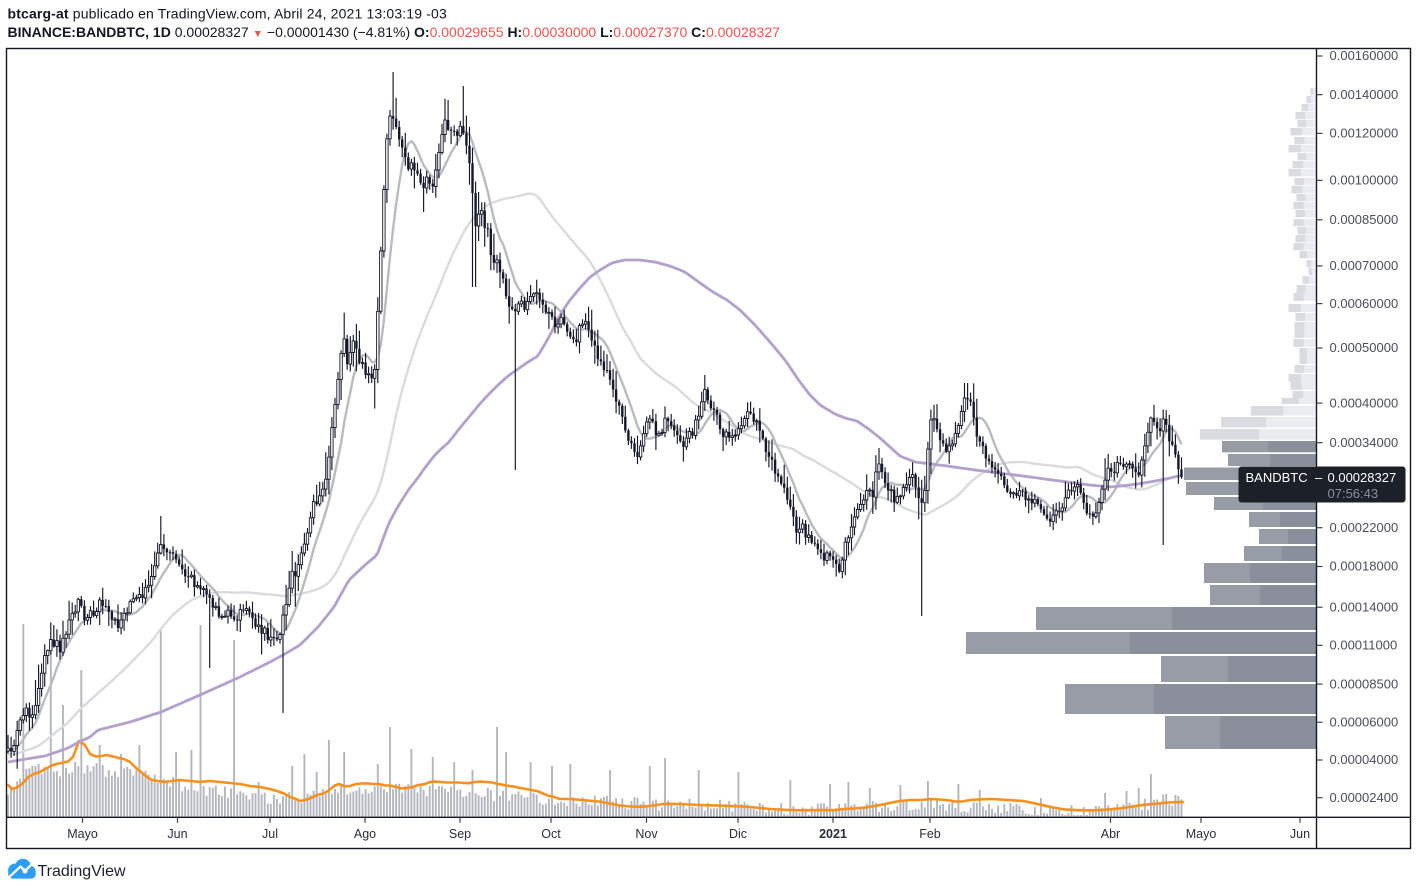  I want to click on svg-text: Nov, so click(646, 834).